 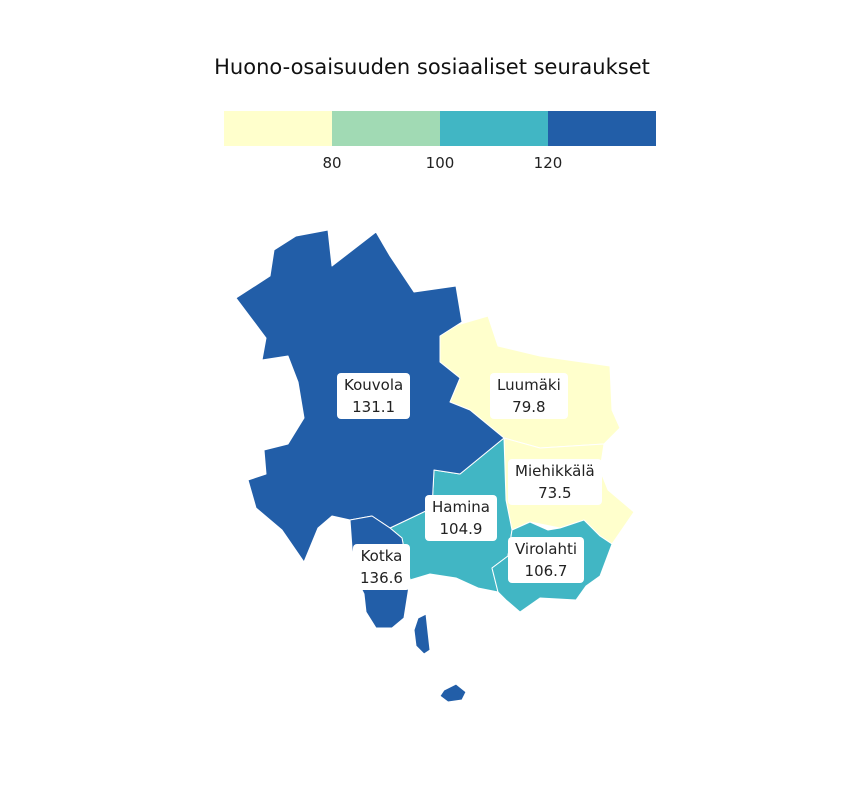 What do you see at coordinates (332, 163) in the screenshot?
I see `legend-tick-80: 80` at bounding box center [332, 163].